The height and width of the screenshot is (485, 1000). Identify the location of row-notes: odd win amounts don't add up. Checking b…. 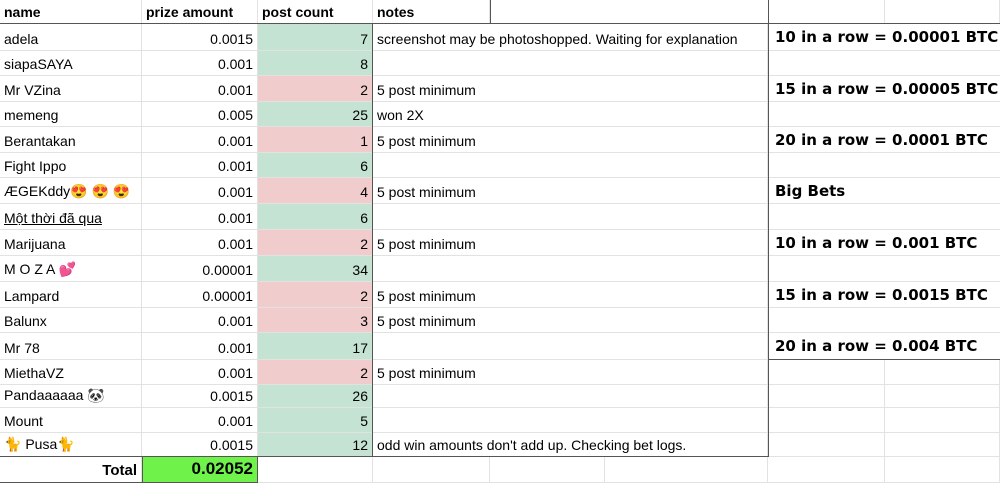
(570, 445).